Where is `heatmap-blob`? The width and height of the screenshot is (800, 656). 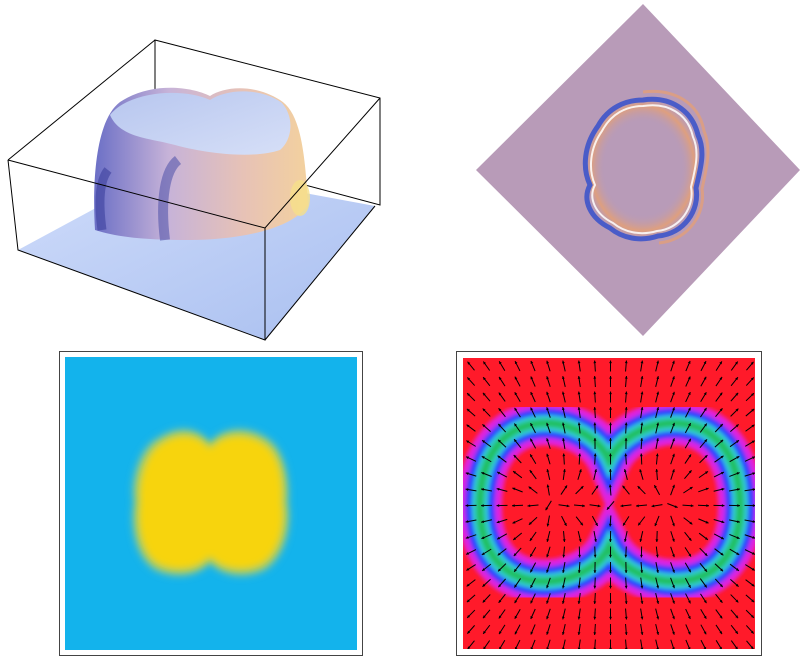
heatmap-blob is located at coordinates (211, 502).